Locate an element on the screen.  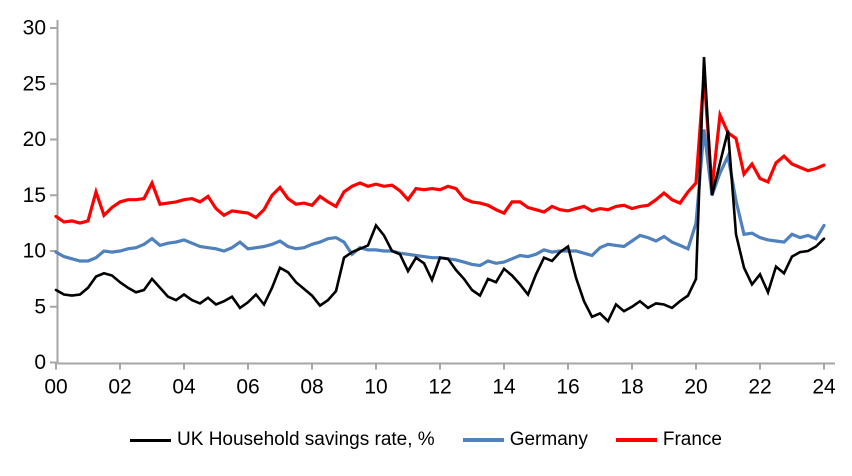
x-tick-label-24: 24 is located at coordinates (824, 387).